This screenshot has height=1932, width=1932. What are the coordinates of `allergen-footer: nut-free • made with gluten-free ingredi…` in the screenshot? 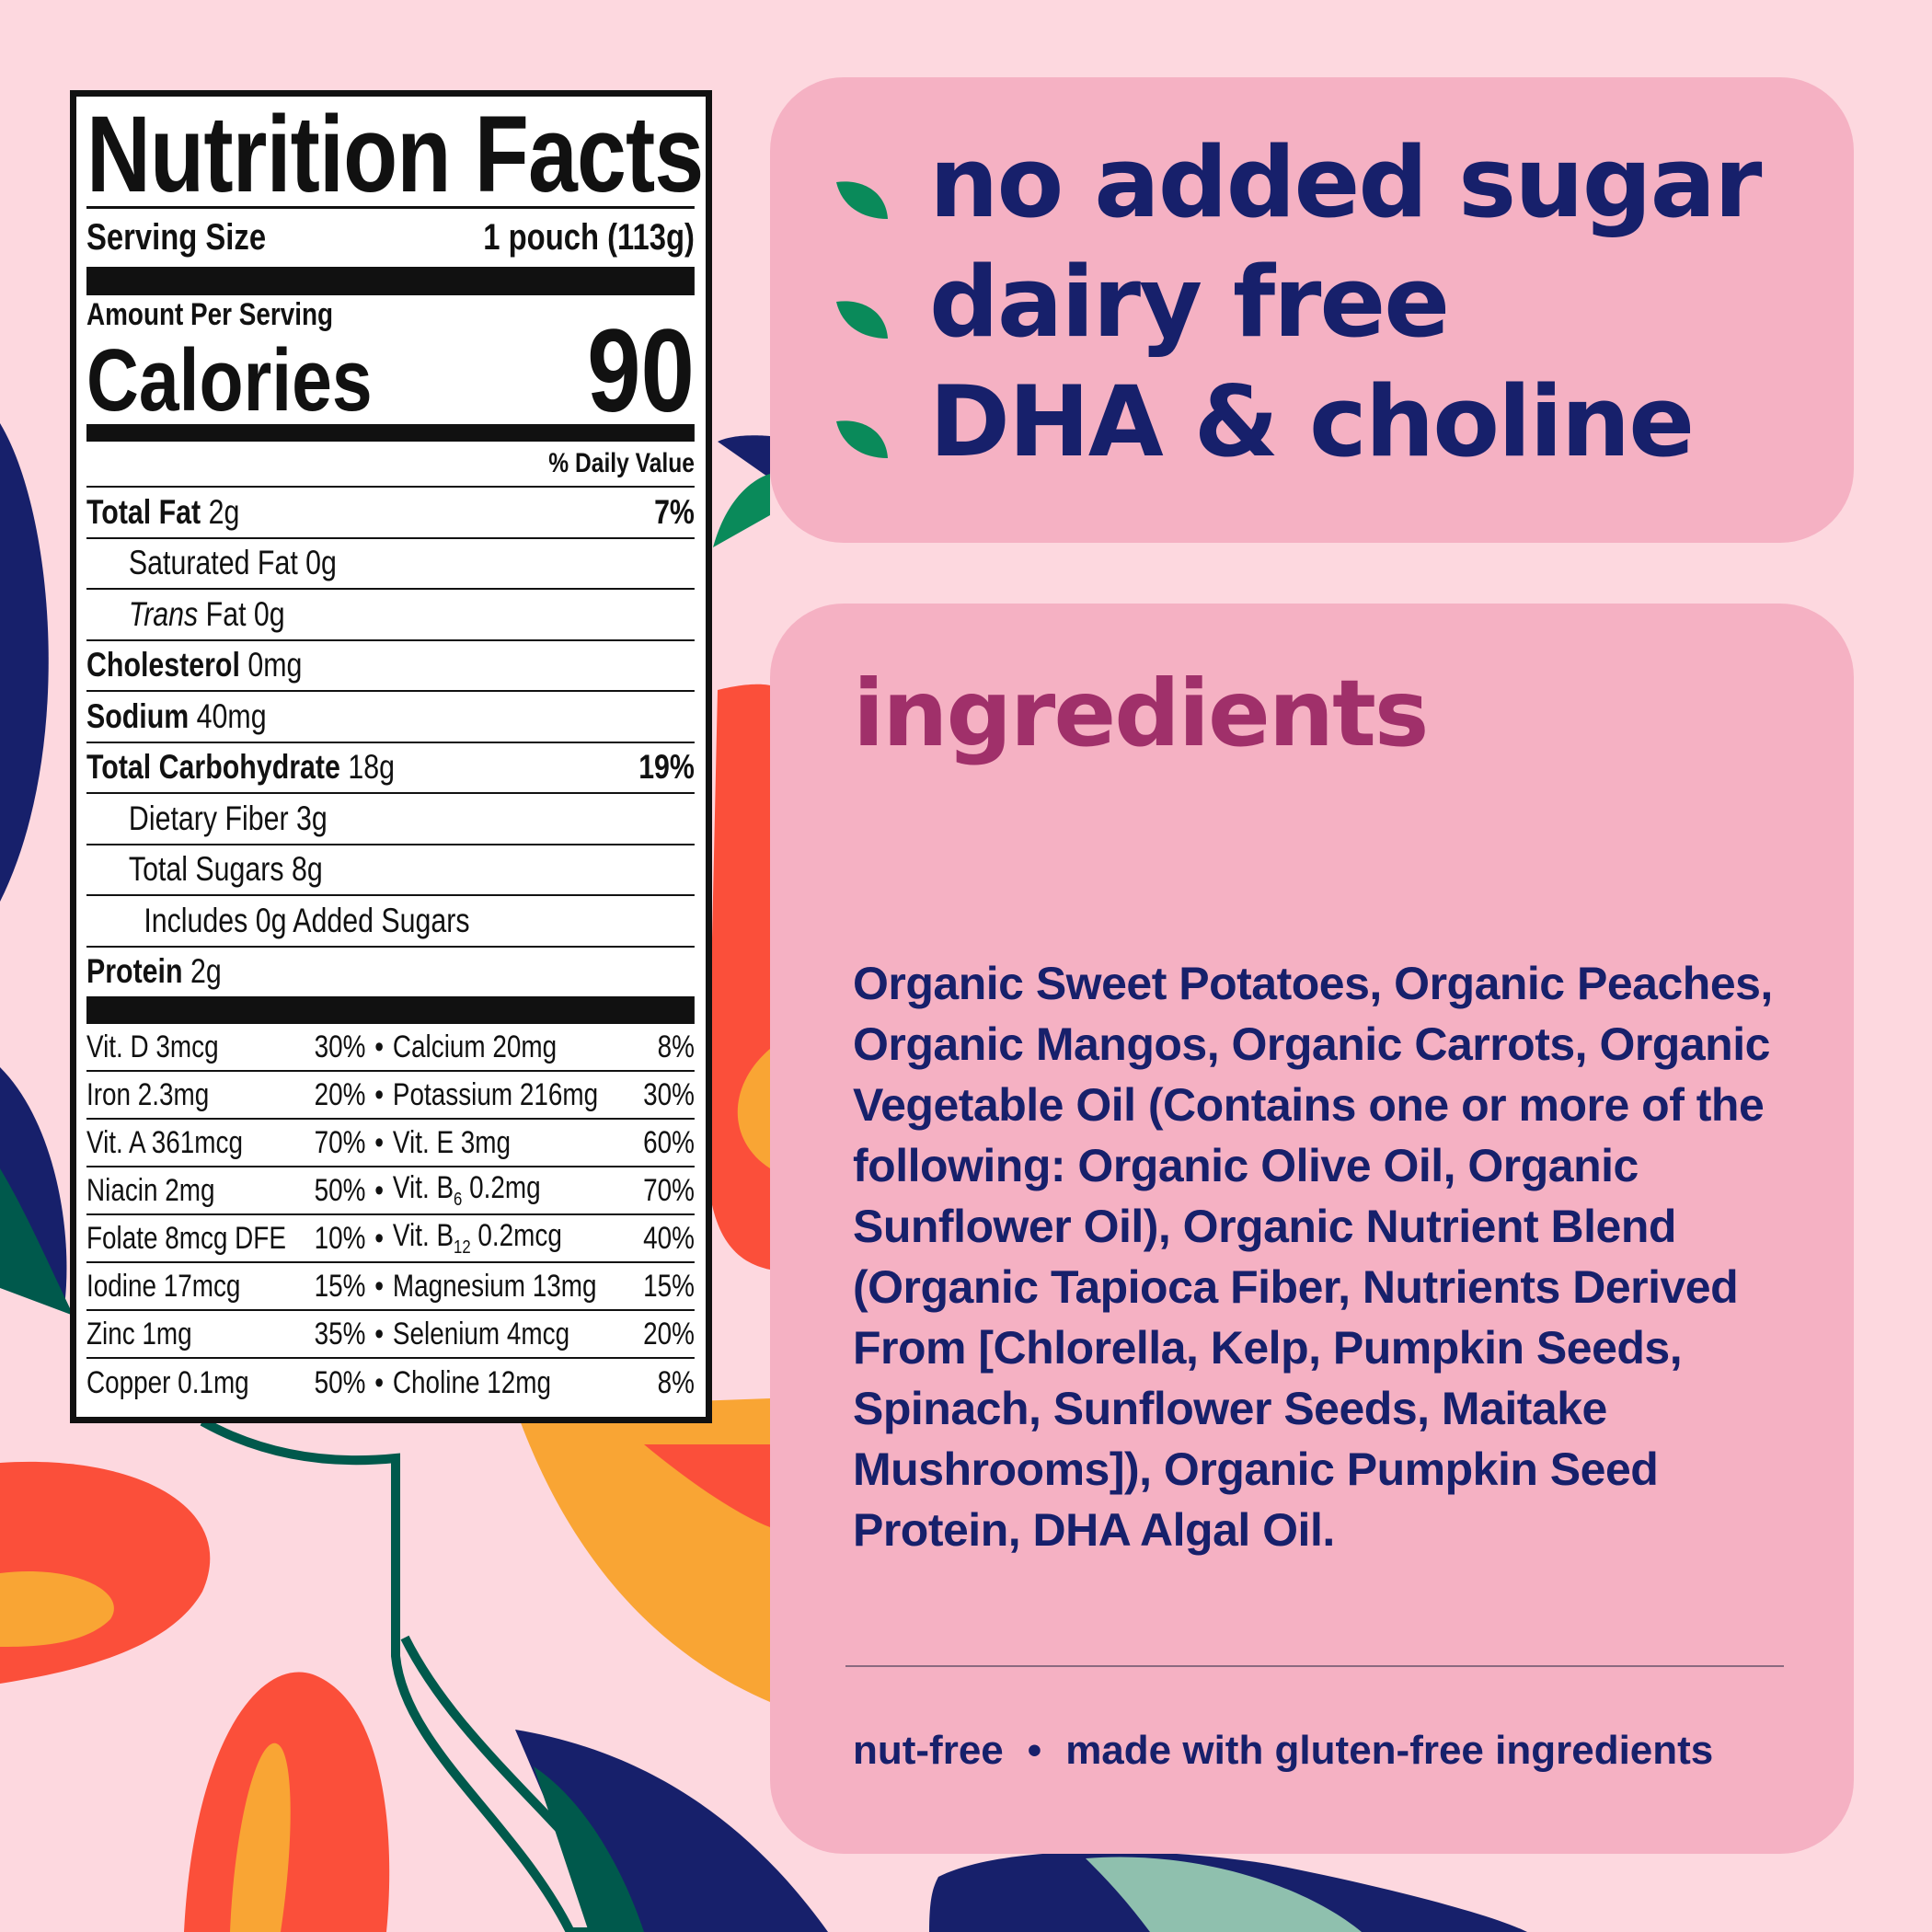 It's located at (1283, 1751).